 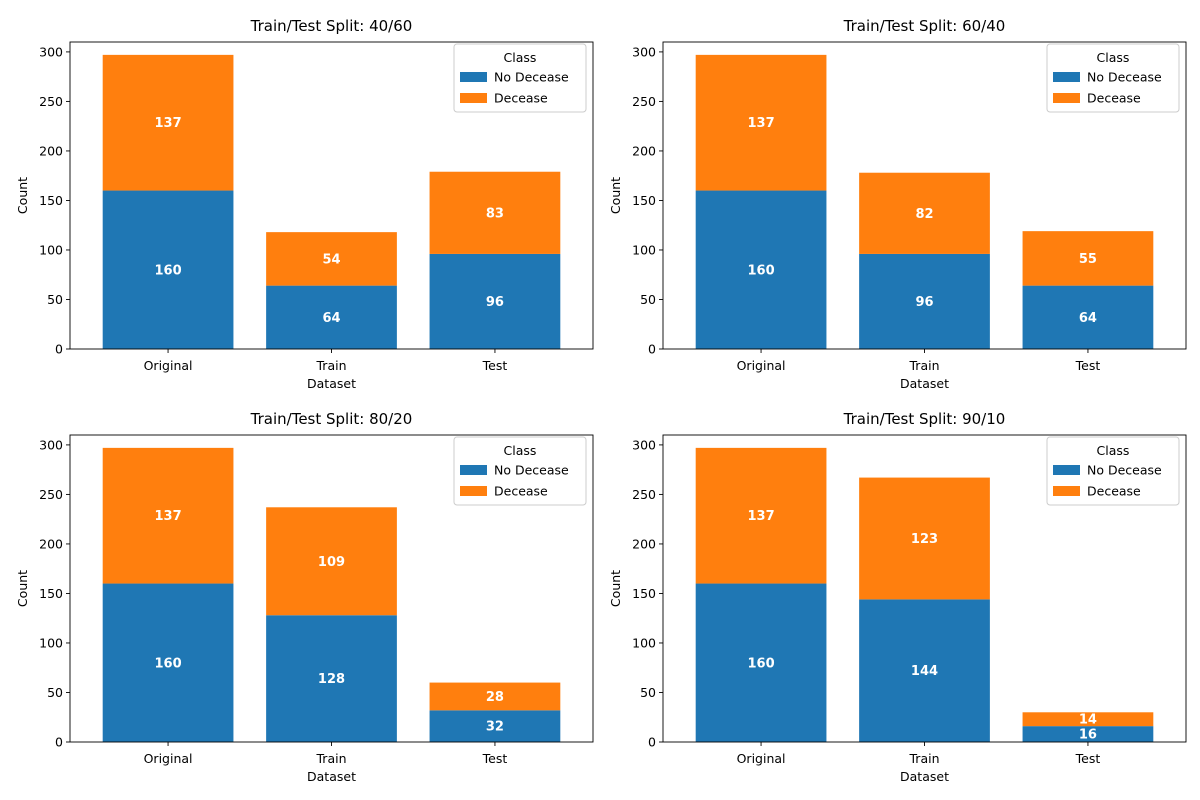 What do you see at coordinates (331, 26) in the screenshot?
I see `chart-title: Train/Test Split: 40/60` at bounding box center [331, 26].